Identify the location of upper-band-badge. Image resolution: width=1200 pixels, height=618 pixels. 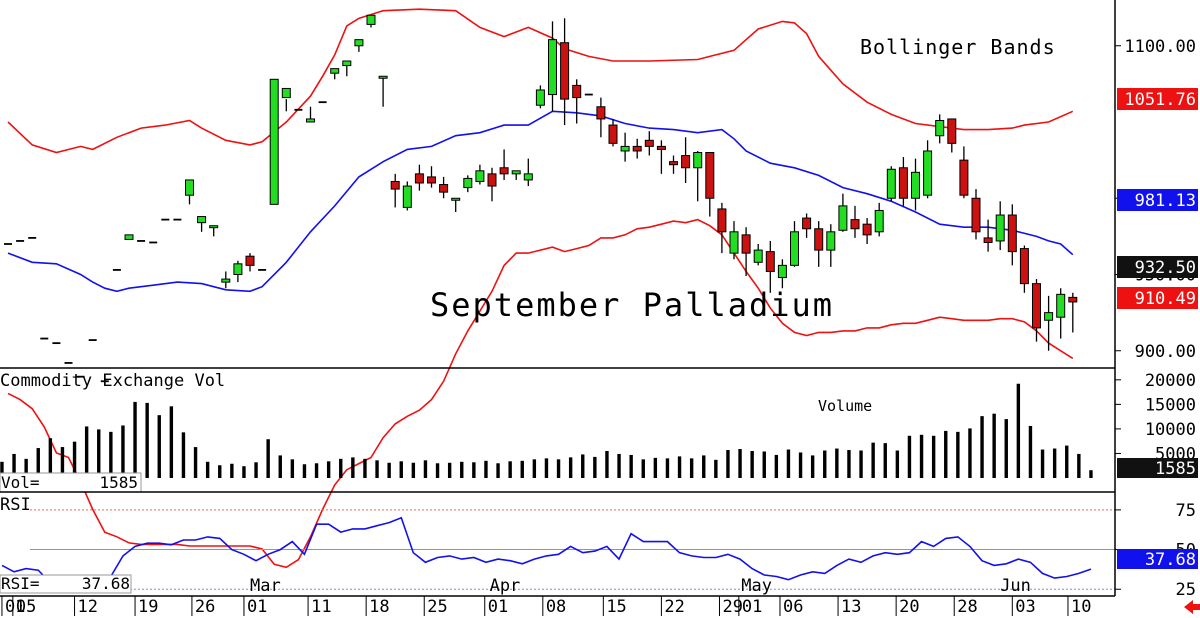
(1157, 99).